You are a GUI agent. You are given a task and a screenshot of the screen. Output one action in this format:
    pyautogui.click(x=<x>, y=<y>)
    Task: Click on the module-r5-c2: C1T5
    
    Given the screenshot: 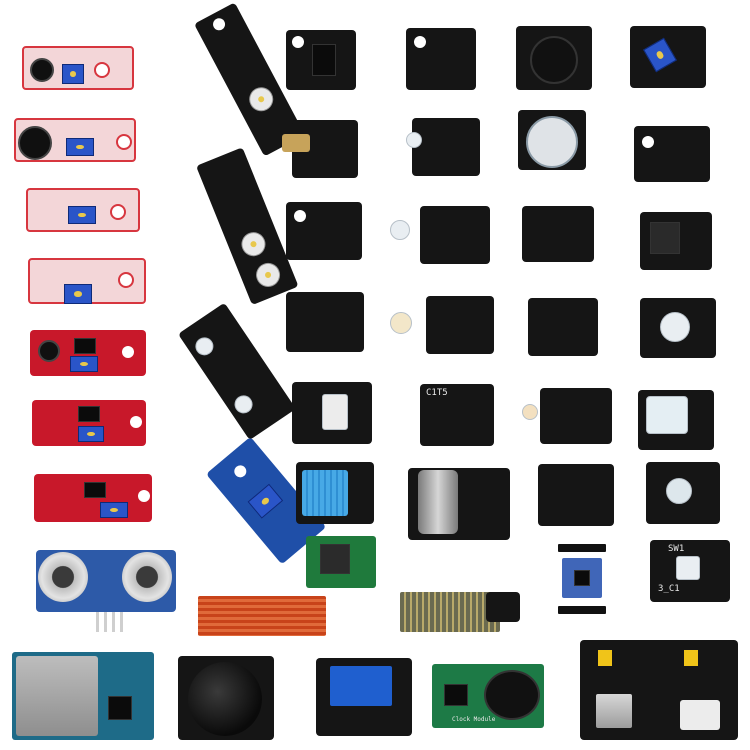 What is the action you would take?
    pyautogui.click(x=457, y=415)
    